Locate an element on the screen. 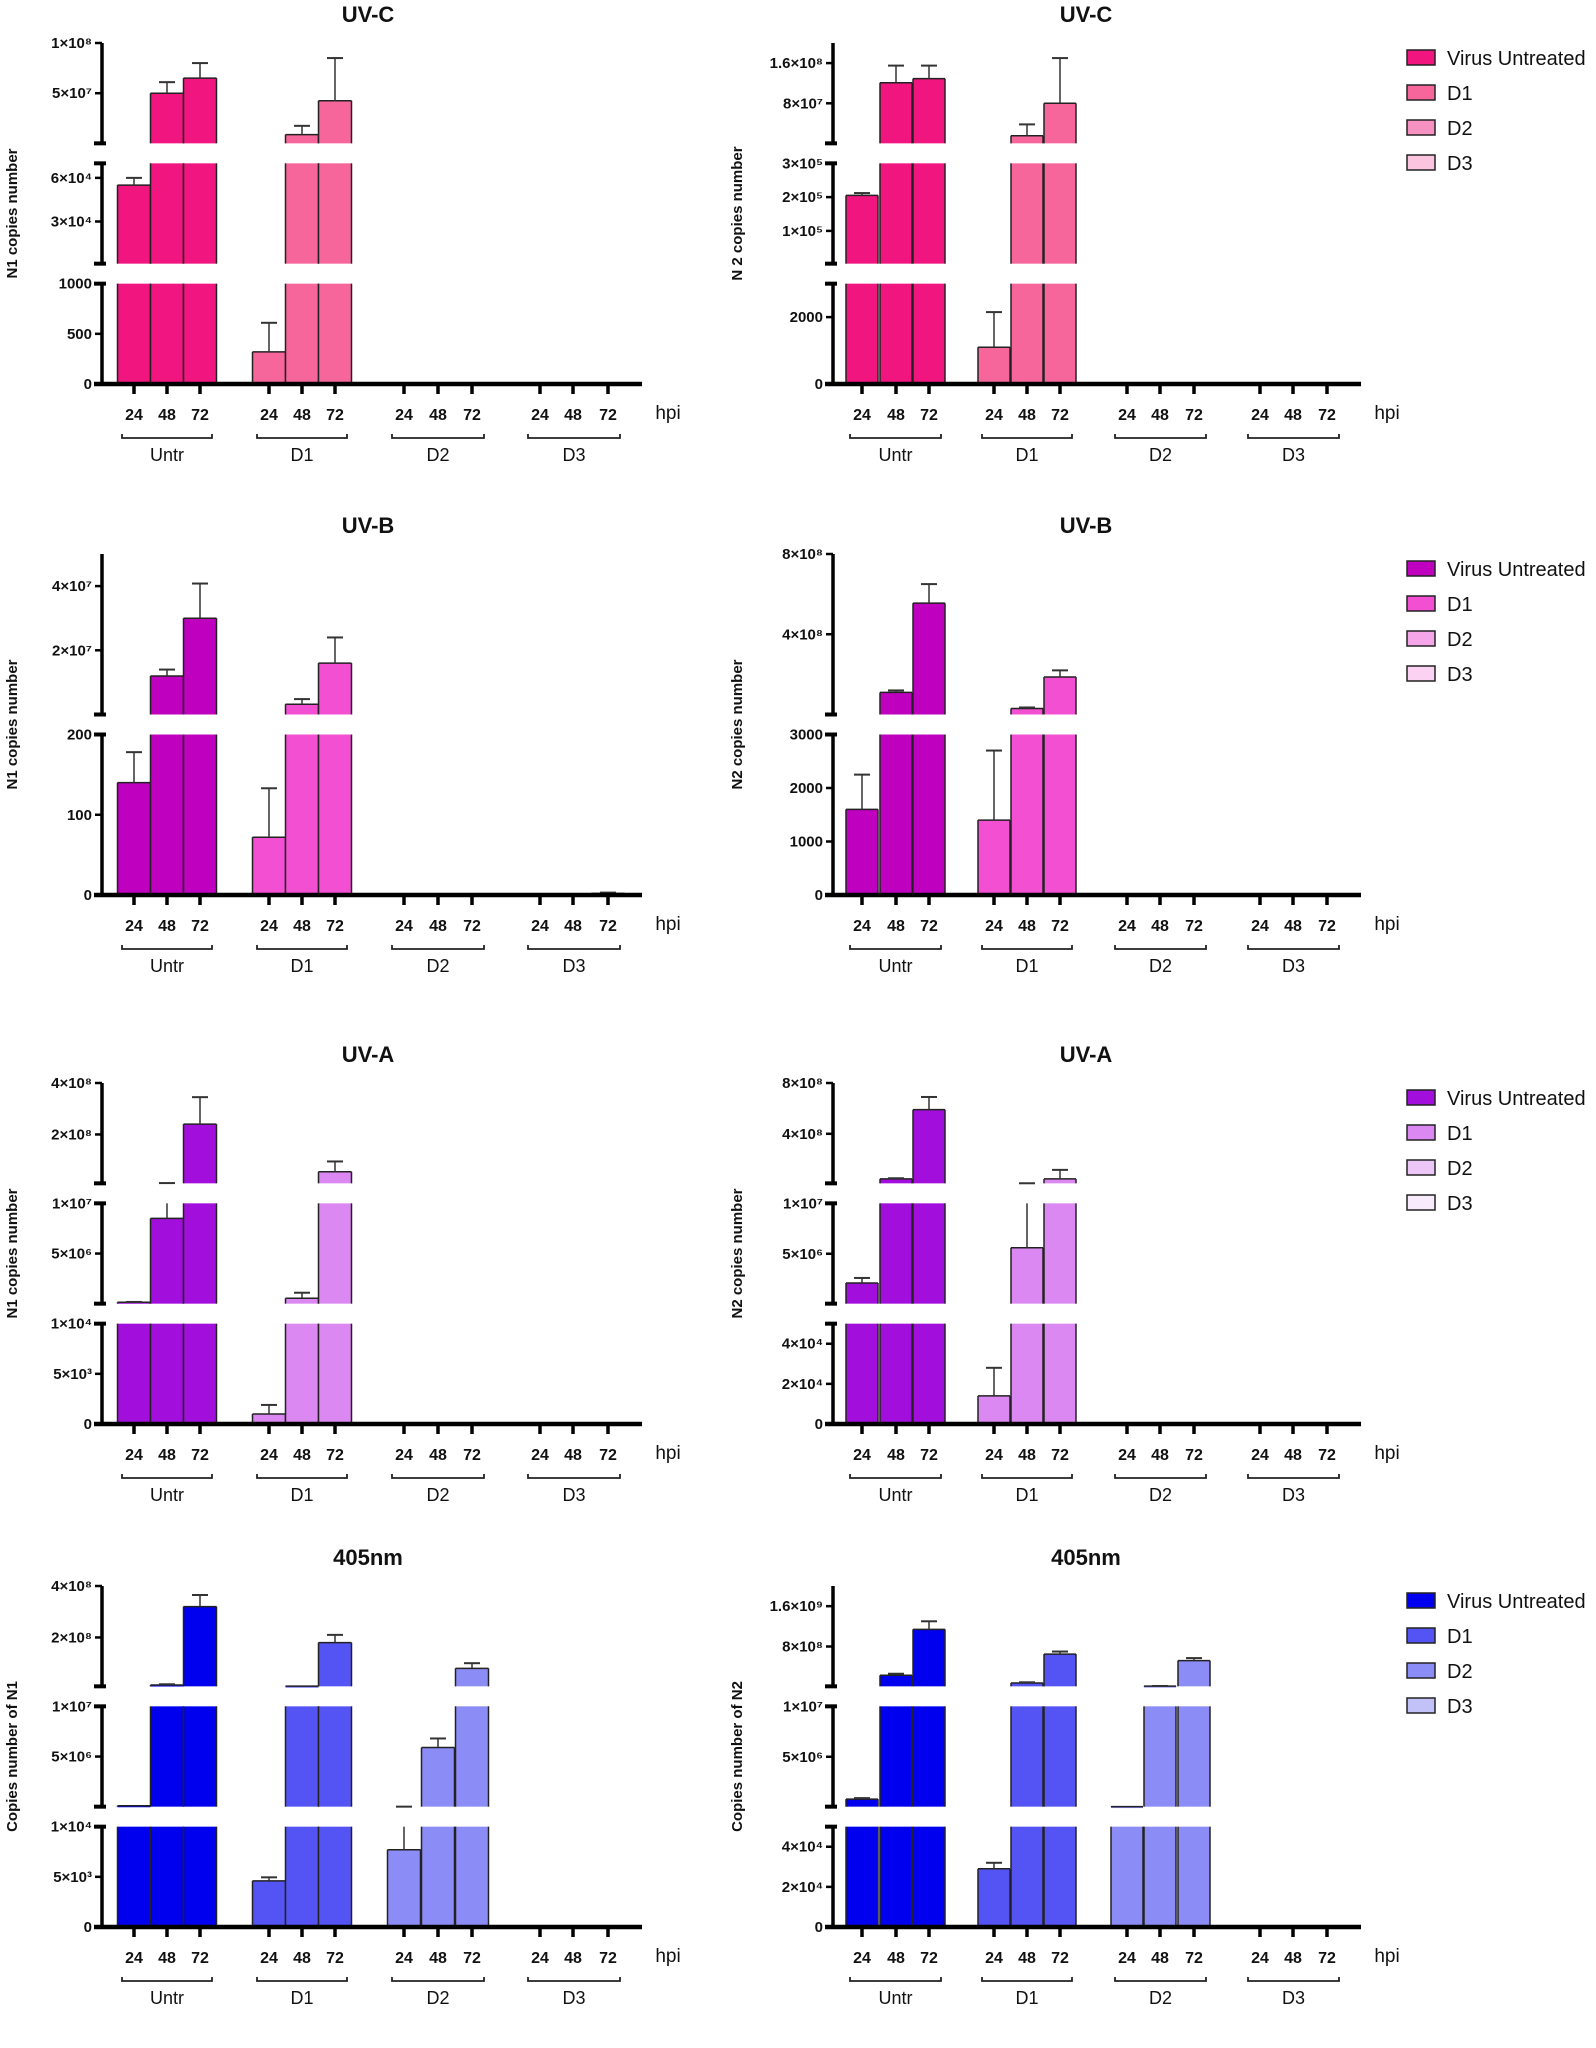 The image size is (1596, 2048). legend-label: Virus Untreated is located at coordinates (1516, 1099).